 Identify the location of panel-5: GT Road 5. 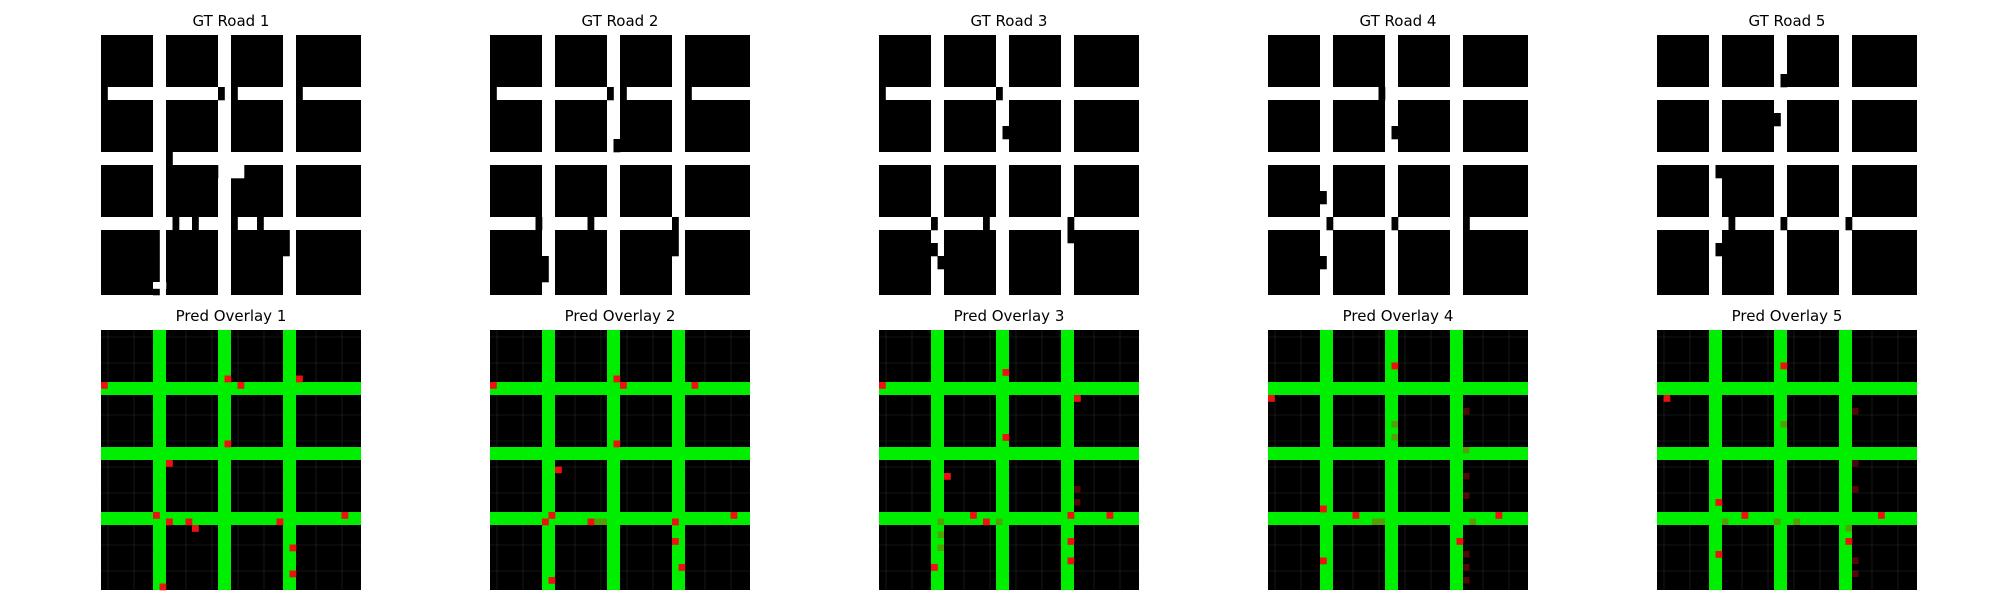
(1787, 153).